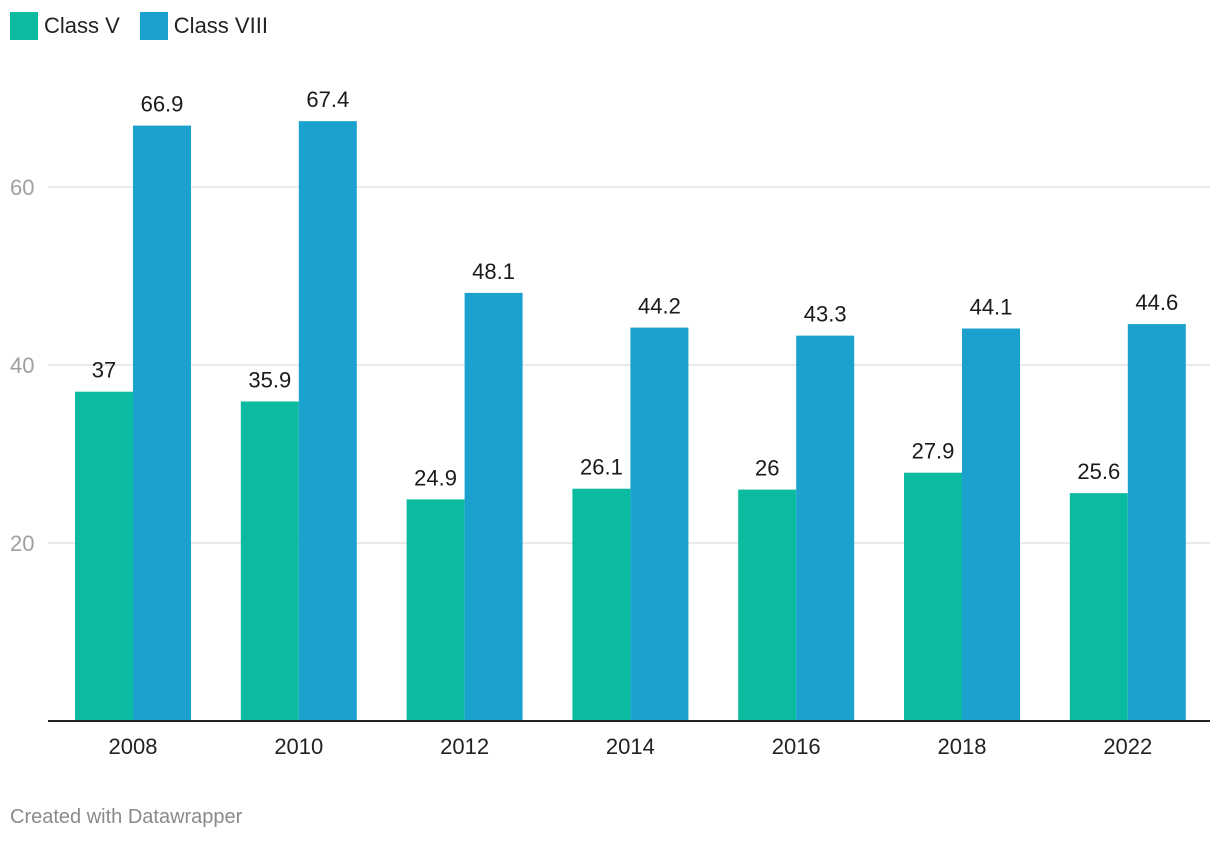 Image resolution: width=1220 pixels, height=844 pixels. I want to click on x-tick-label-2008: 2008, so click(133, 746).